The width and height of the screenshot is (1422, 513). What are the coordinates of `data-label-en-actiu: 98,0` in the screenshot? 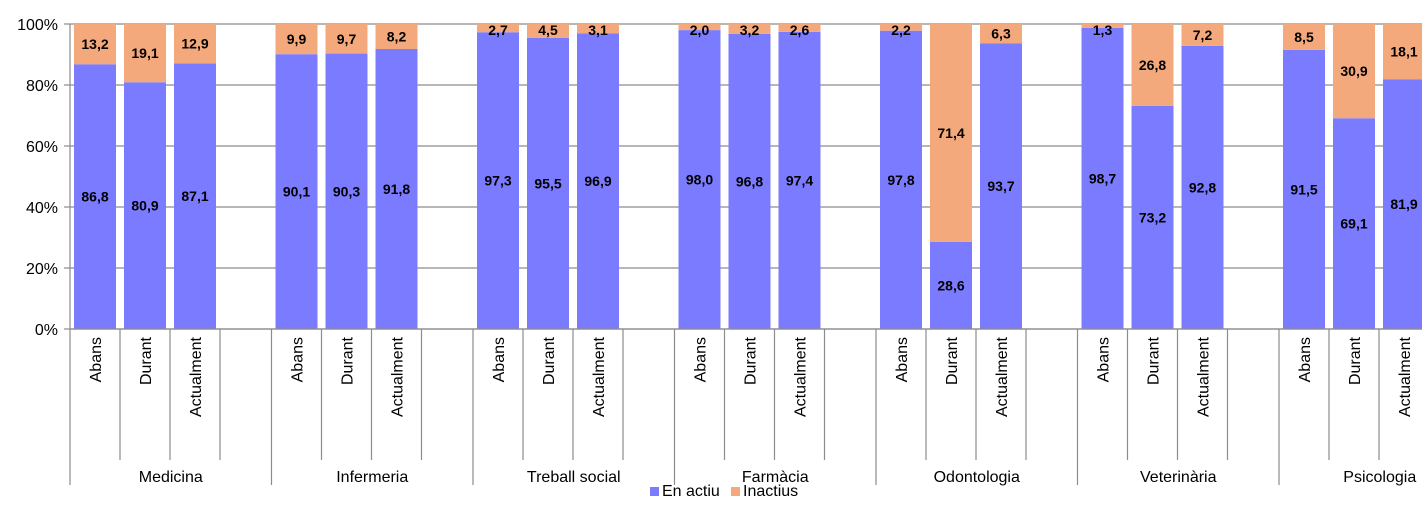 It's located at (699, 180).